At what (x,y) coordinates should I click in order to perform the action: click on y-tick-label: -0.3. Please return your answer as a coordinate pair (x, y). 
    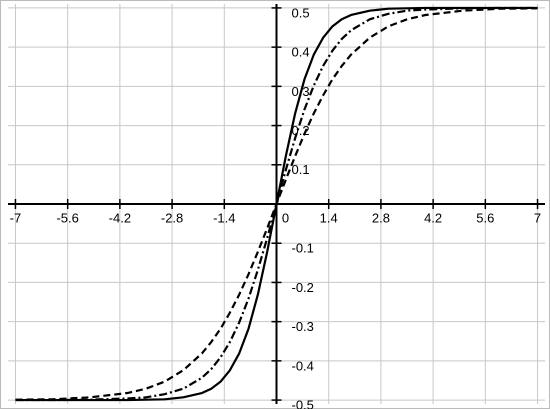
    Looking at the image, I should click on (303, 326).